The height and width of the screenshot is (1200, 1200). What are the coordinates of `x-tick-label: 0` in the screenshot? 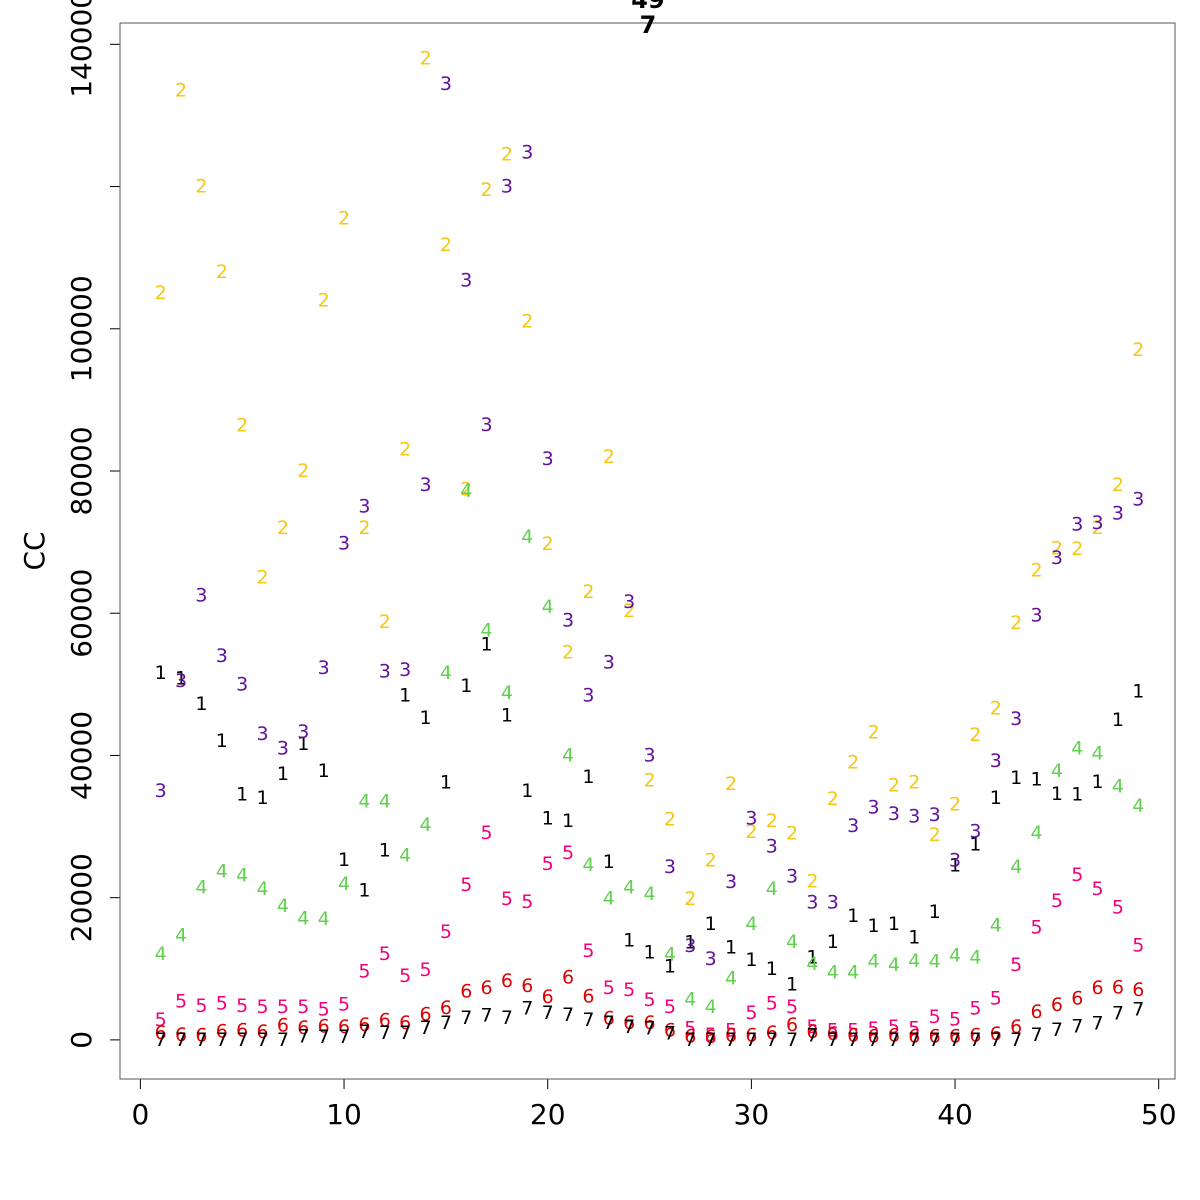 It's located at (140, 1114).